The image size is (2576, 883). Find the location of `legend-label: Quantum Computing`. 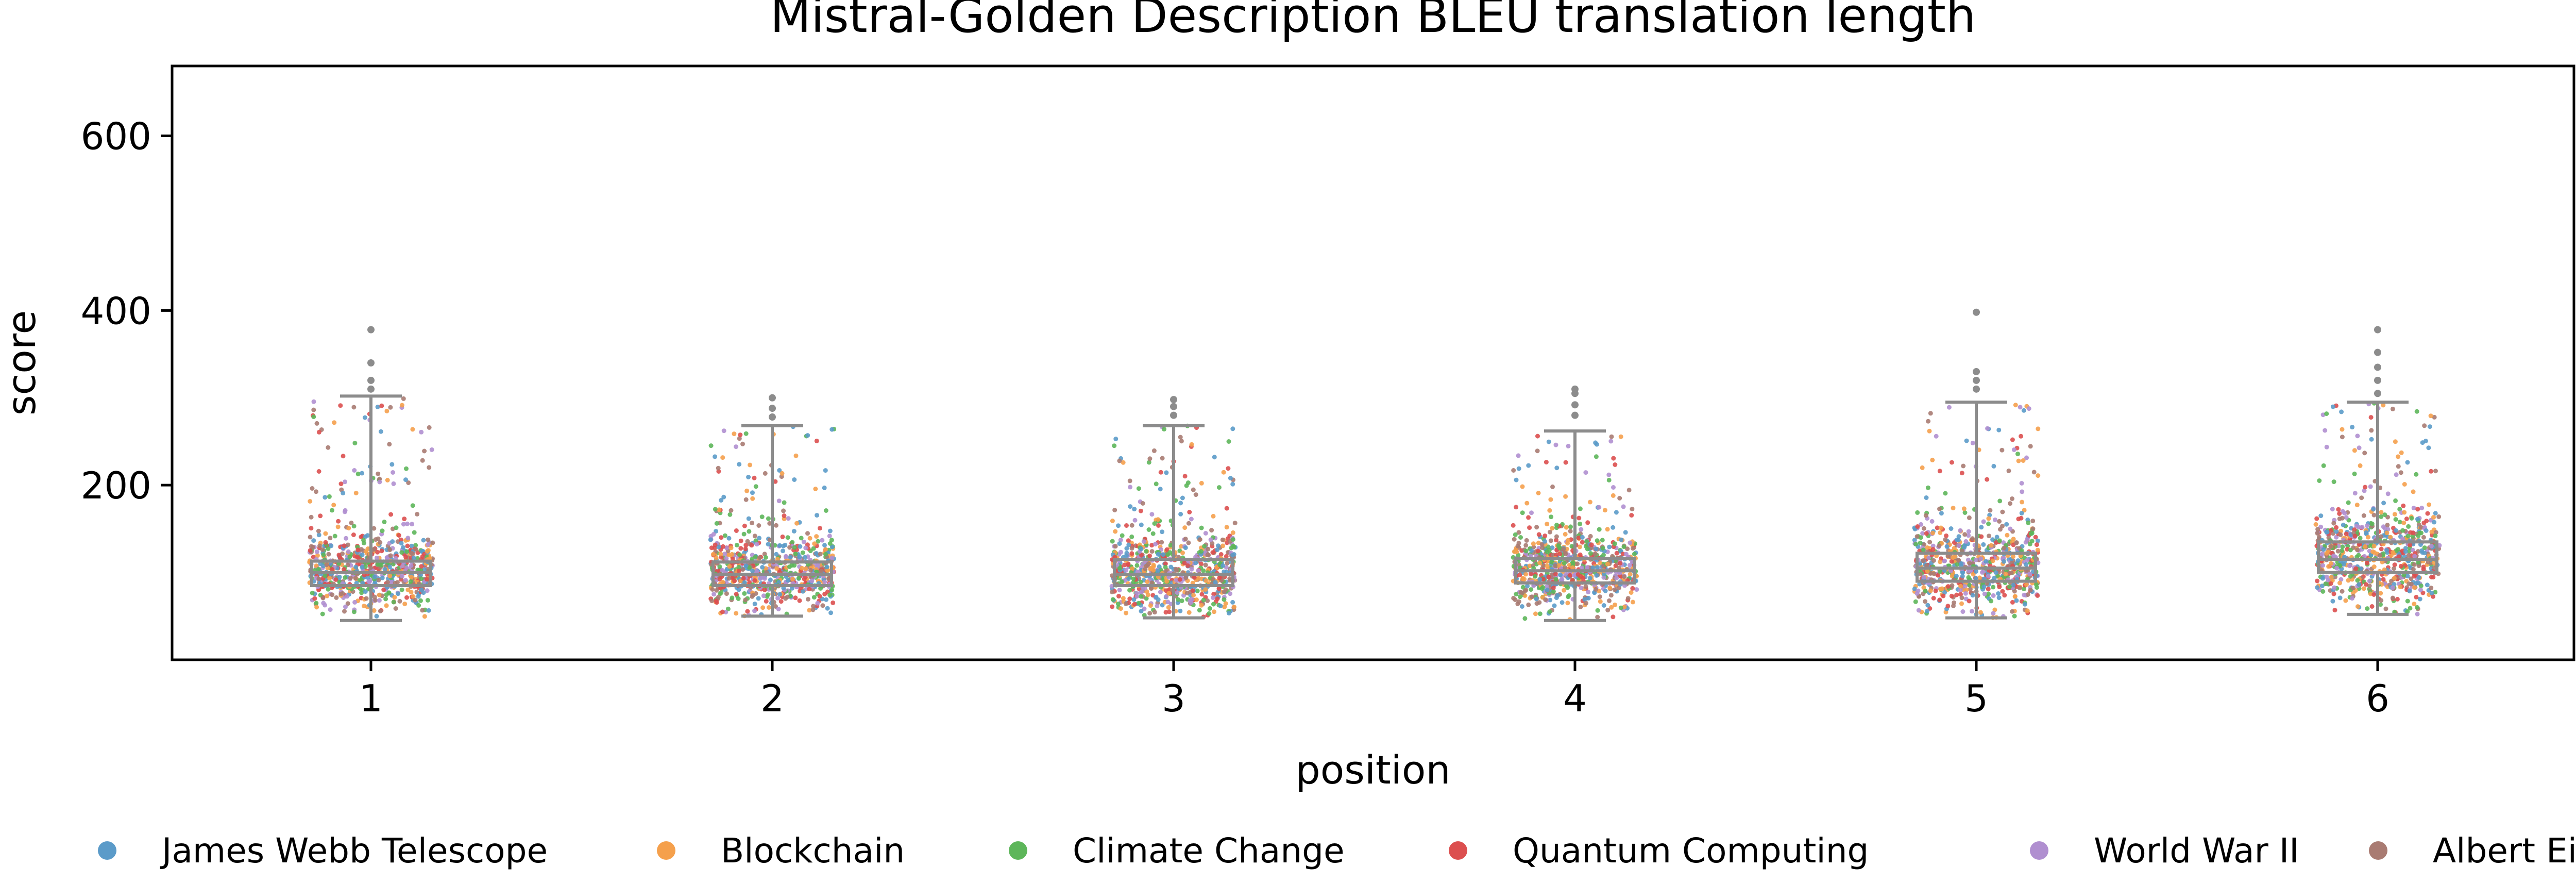

legend-label: Quantum Computing is located at coordinates (1691, 850).